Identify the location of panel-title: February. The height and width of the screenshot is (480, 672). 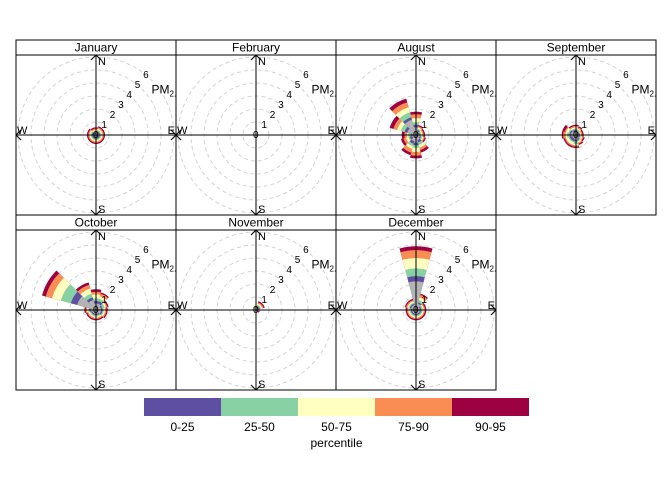
(256, 48).